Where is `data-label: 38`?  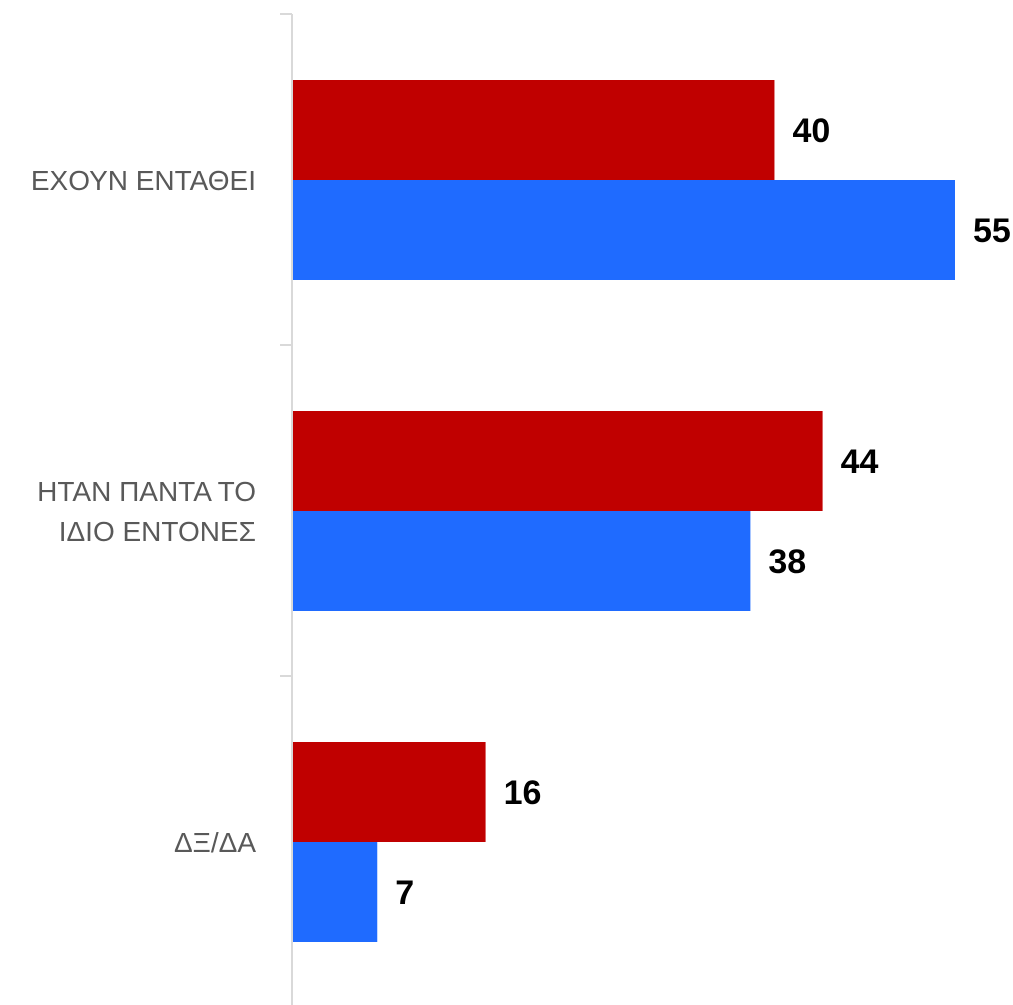
data-label: 38 is located at coordinates (787, 562).